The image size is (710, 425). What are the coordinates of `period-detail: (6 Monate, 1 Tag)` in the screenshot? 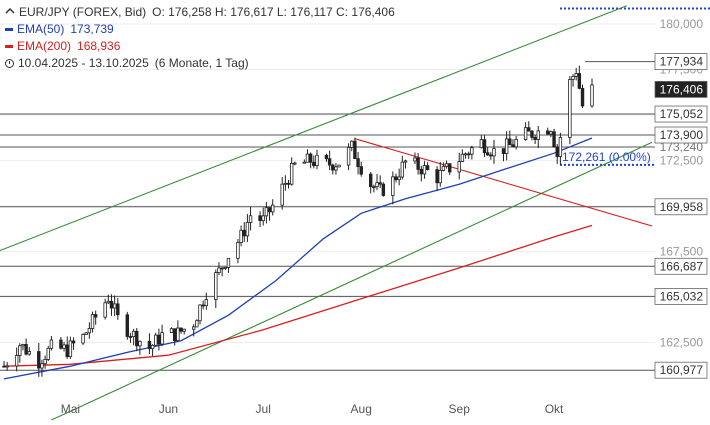 It's located at (201, 63).